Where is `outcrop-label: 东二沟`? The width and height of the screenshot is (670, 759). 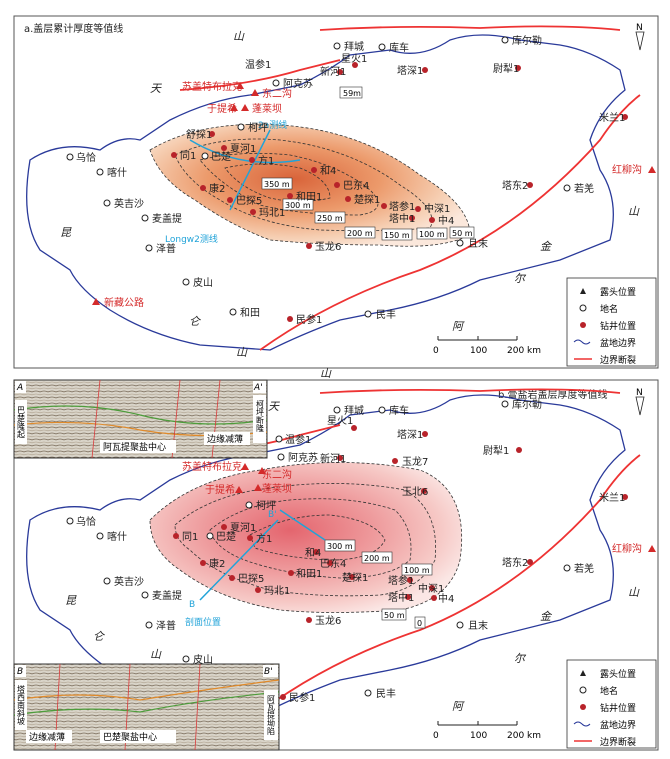
outcrop-label: 东二沟 is located at coordinates (277, 474).